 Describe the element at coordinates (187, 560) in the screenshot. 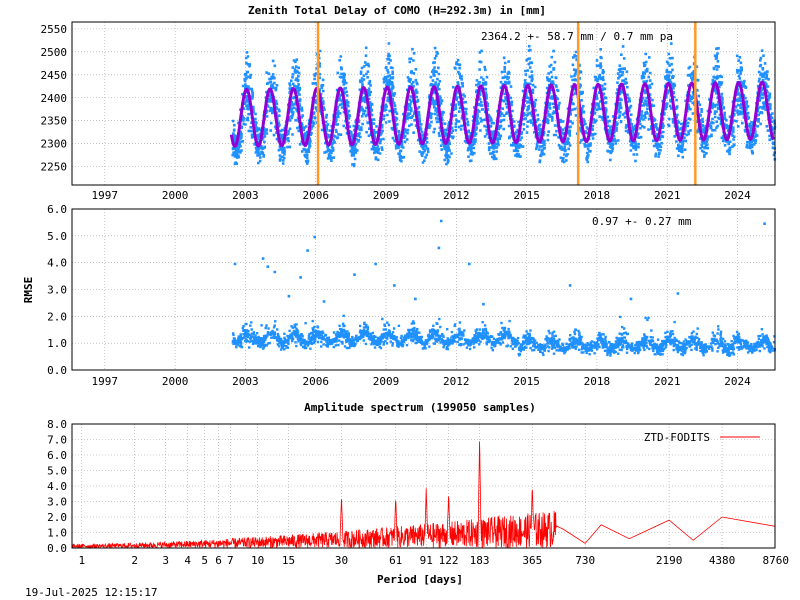

I see `spectrum-x-tick-label: 4` at that location.